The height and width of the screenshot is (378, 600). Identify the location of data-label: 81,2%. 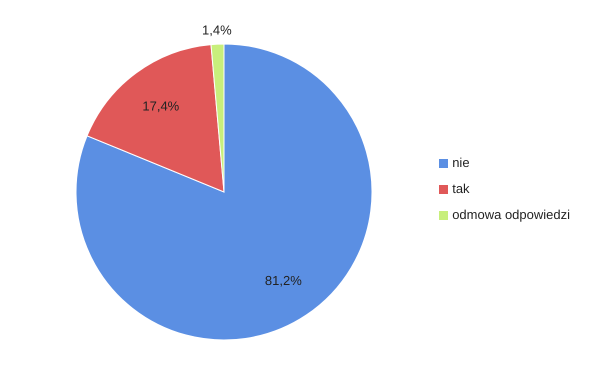
(283, 280).